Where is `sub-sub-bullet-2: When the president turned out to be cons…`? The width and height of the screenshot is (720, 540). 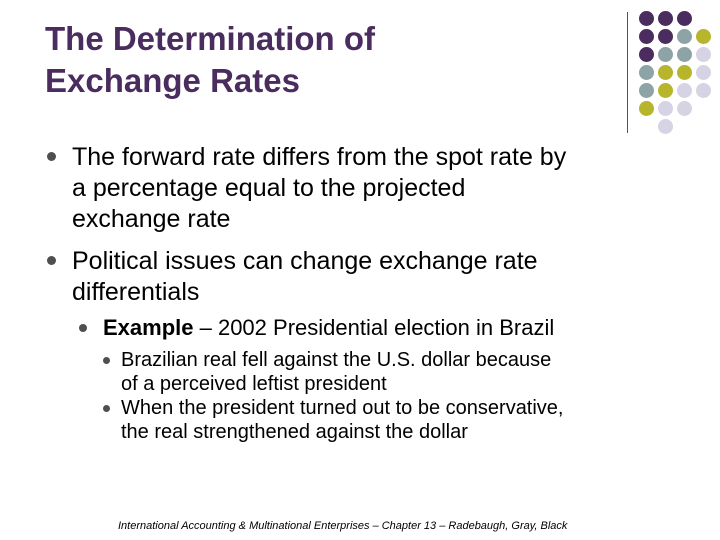 sub-sub-bullet-2: When the president turned out to be cons… is located at coordinates (408, 420).